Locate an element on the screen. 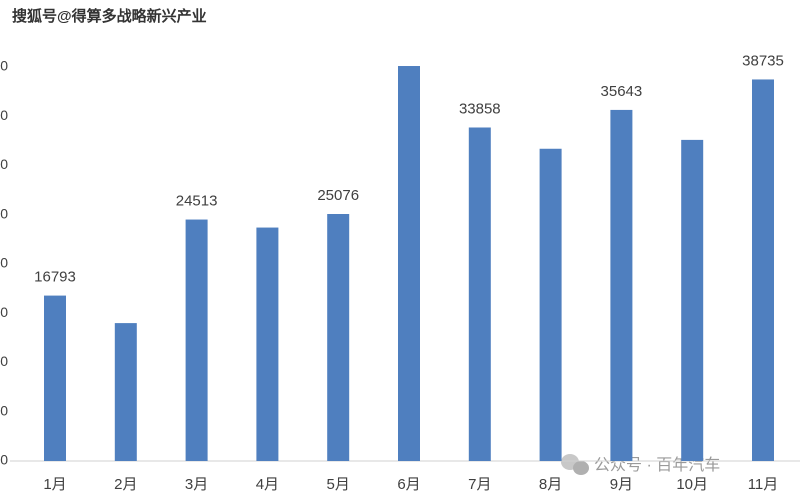 The image size is (801, 498). x-tick-label: 4月 is located at coordinates (267, 484).